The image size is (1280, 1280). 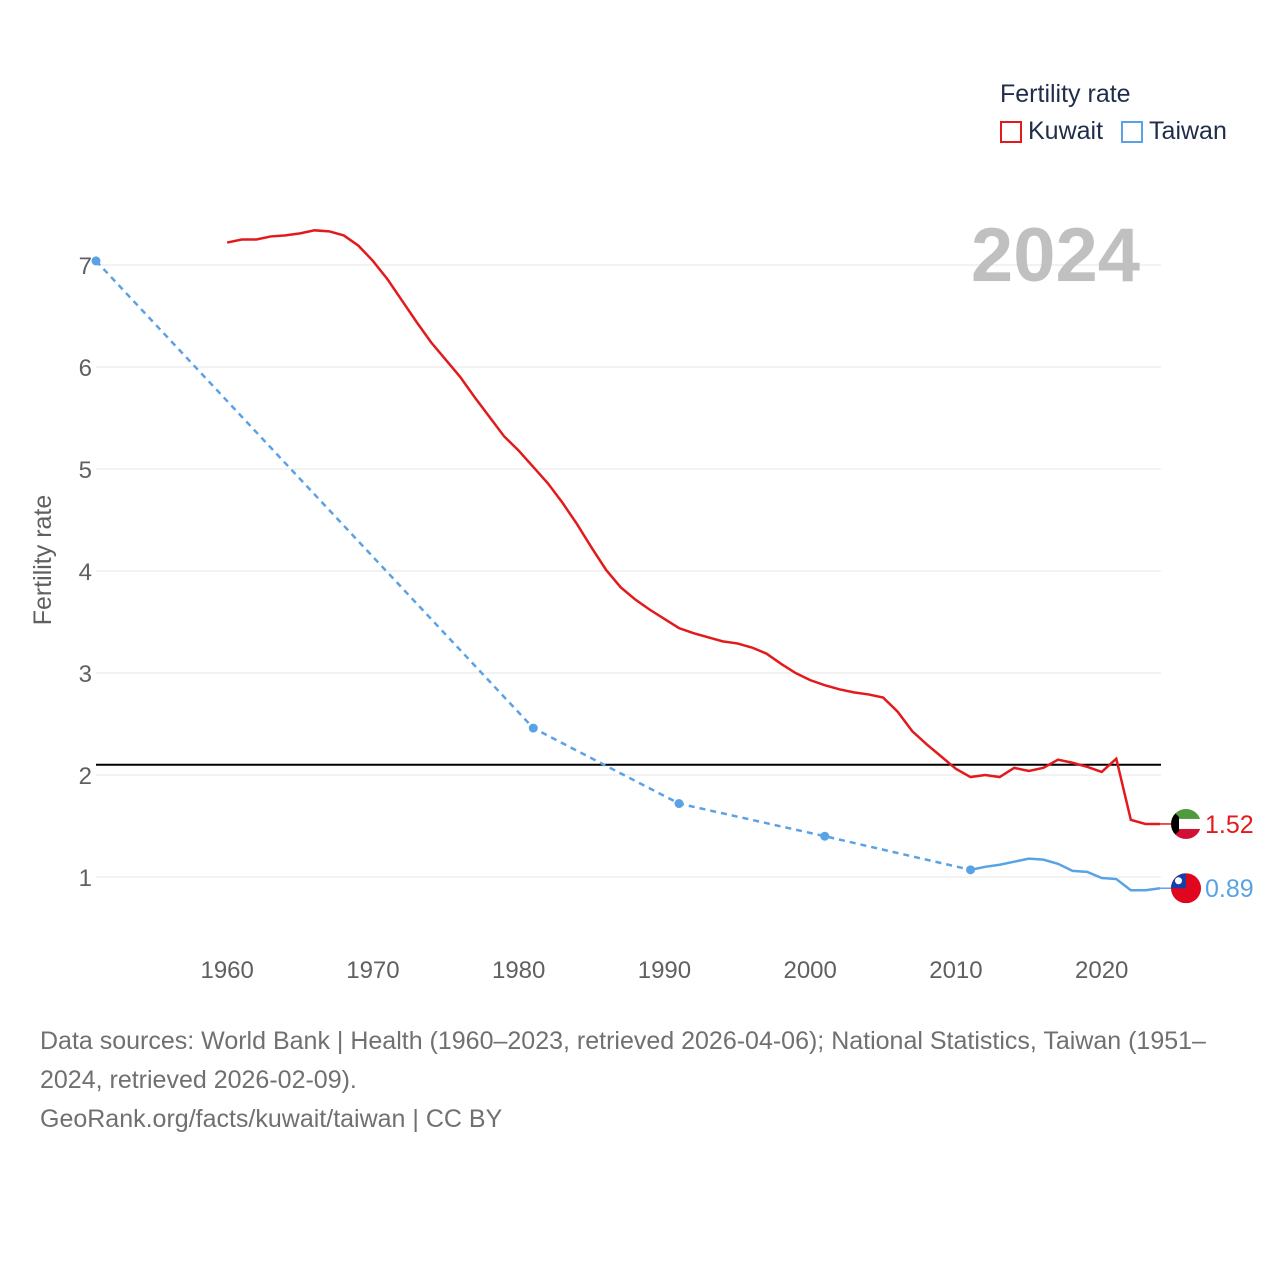 What do you see at coordinates (1065, 94) in the screenshot?
I see `legend-title: Fertility rate` at bounding box center [1065, 94].